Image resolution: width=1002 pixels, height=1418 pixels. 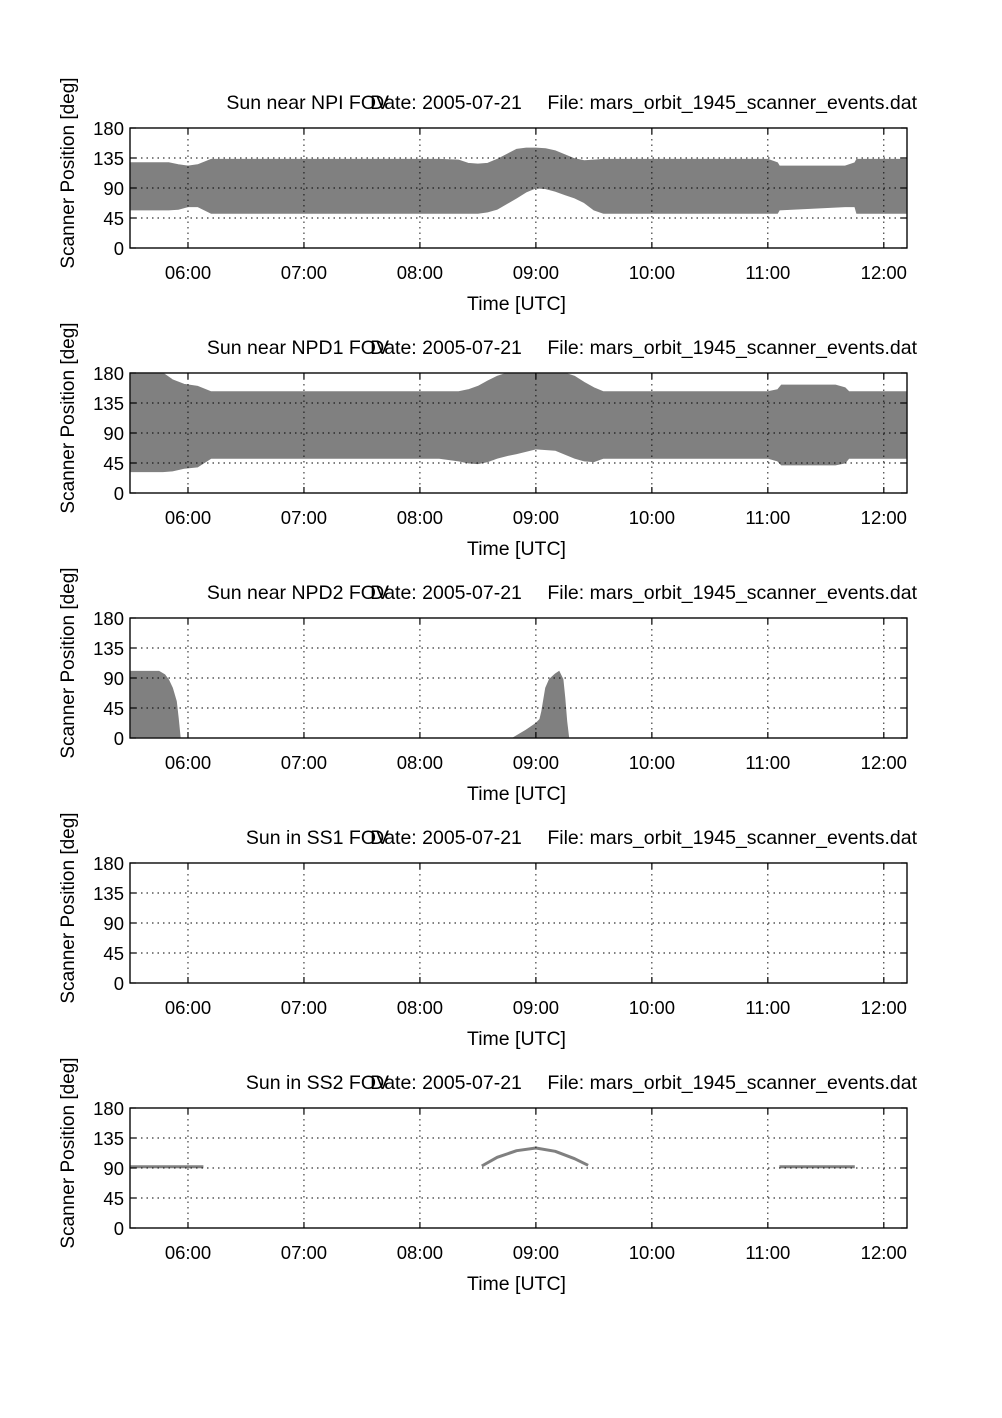 What do you see at coordinates (298, 593) in the screenshot?
I see `chart-title: Sun near NPD2 FOV` at bounding box center [298, 593].